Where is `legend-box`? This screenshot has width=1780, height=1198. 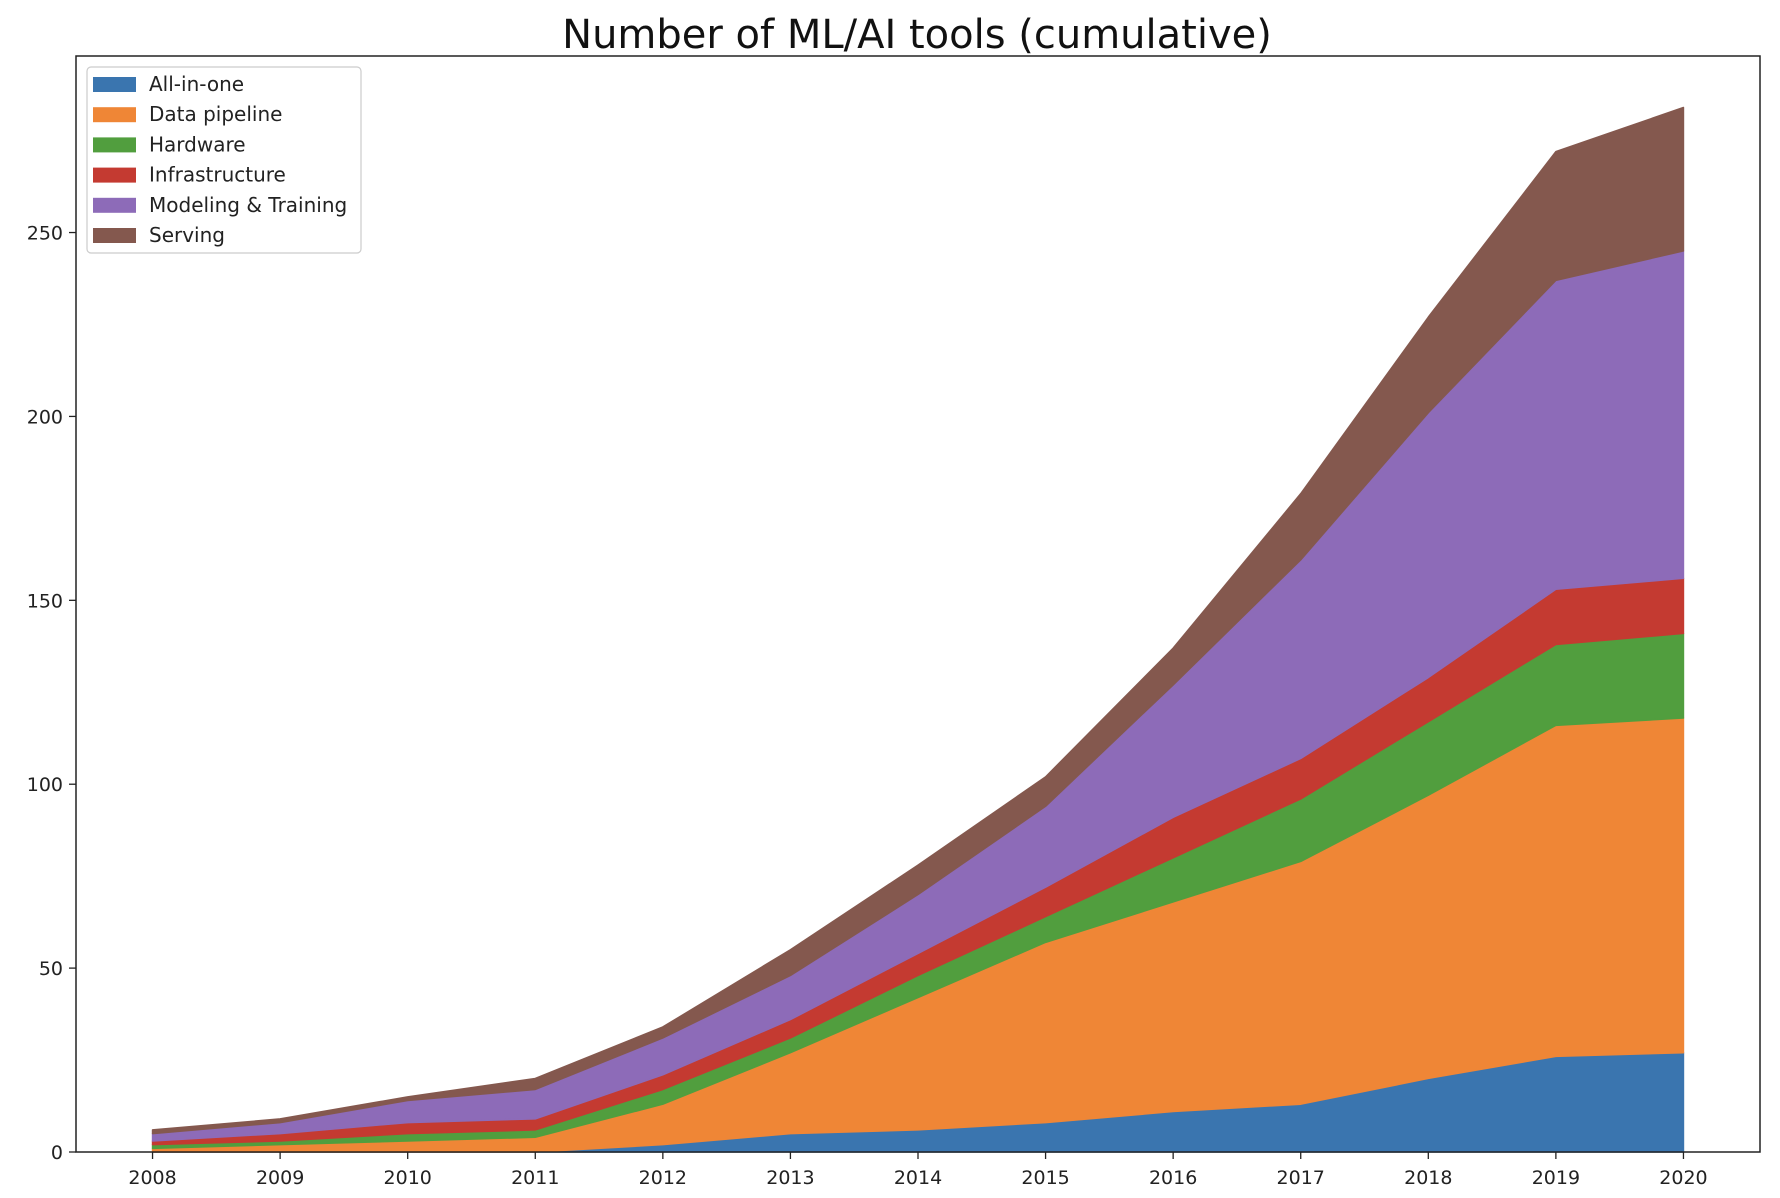
legend-box is located at coordinates (224, 160).